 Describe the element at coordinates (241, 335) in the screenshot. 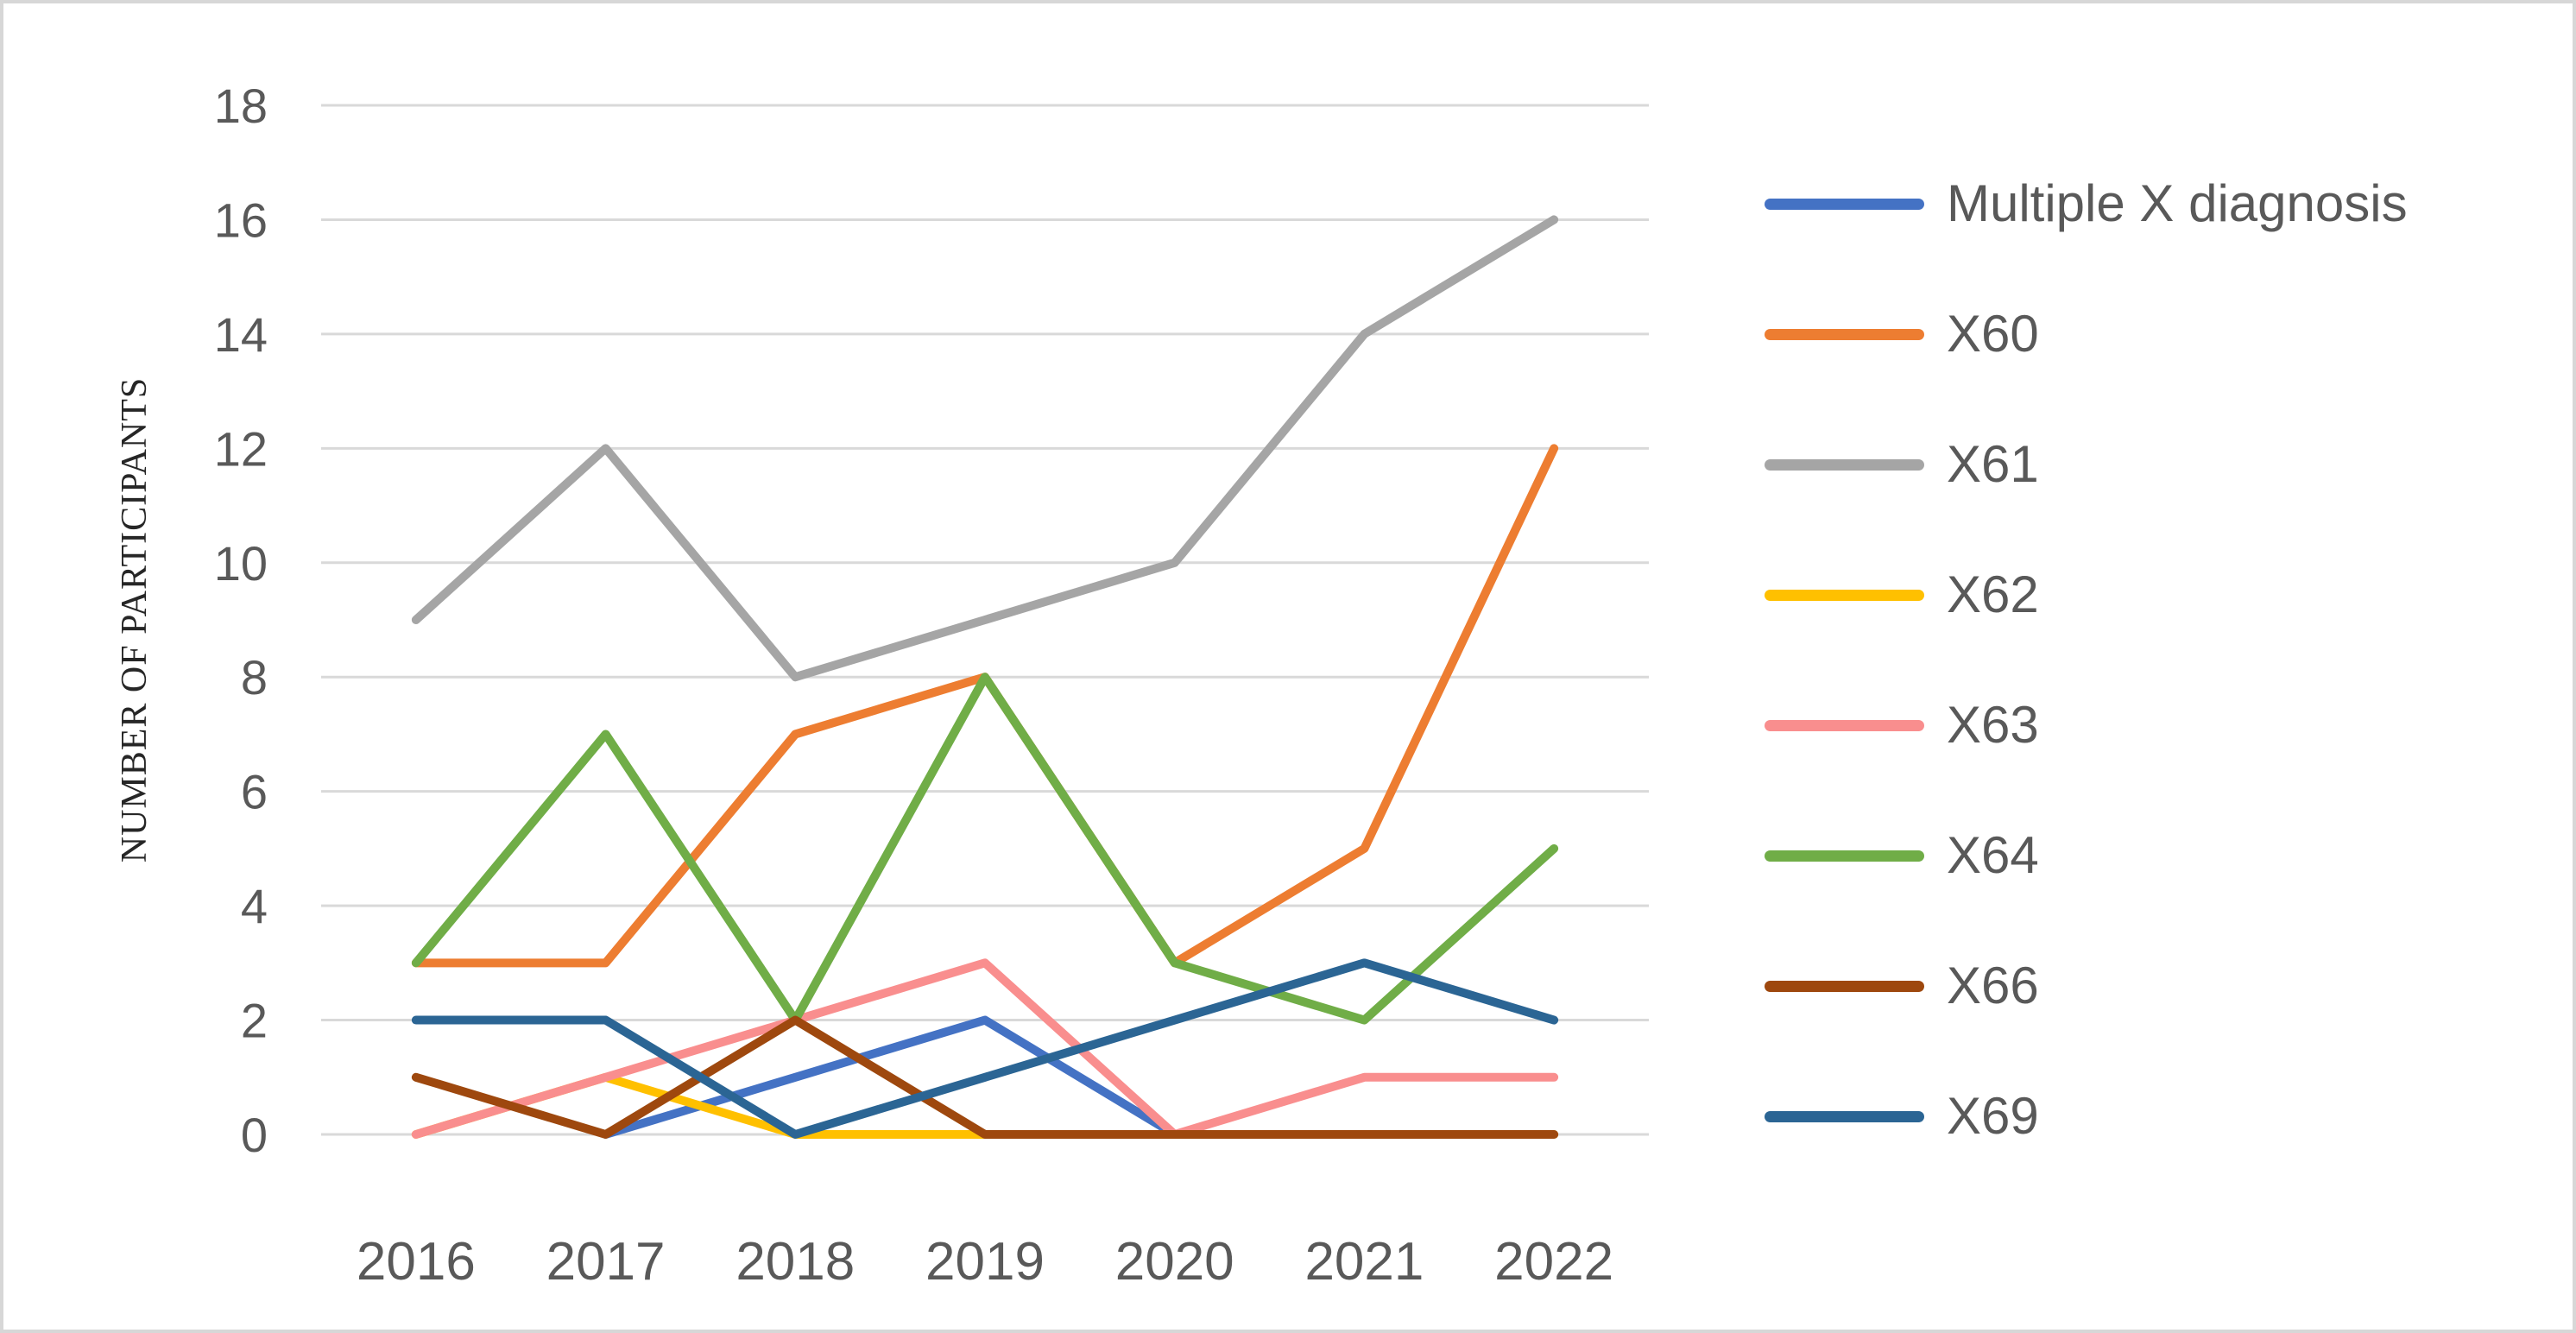

I see `y-tick-label: 14` at that location.